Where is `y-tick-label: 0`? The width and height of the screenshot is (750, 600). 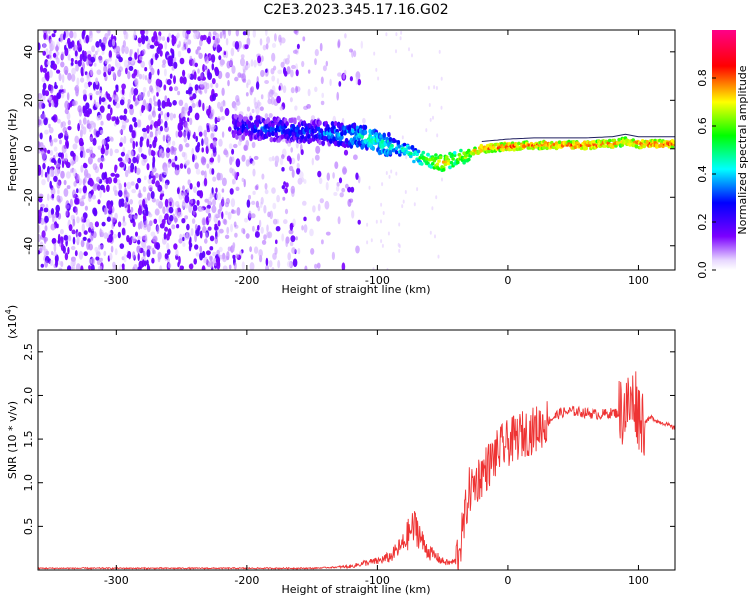
y-tick-label: 0 is located at coordinates (28, 148).